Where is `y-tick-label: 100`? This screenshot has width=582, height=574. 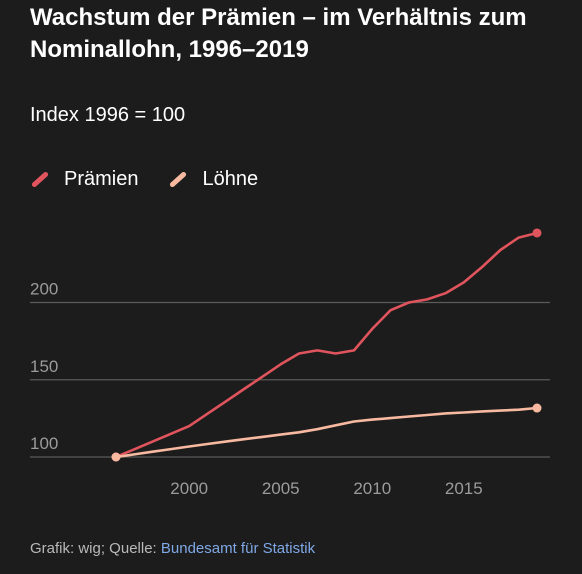 y-tick-label: 100 is located at coordinates (44, 443).